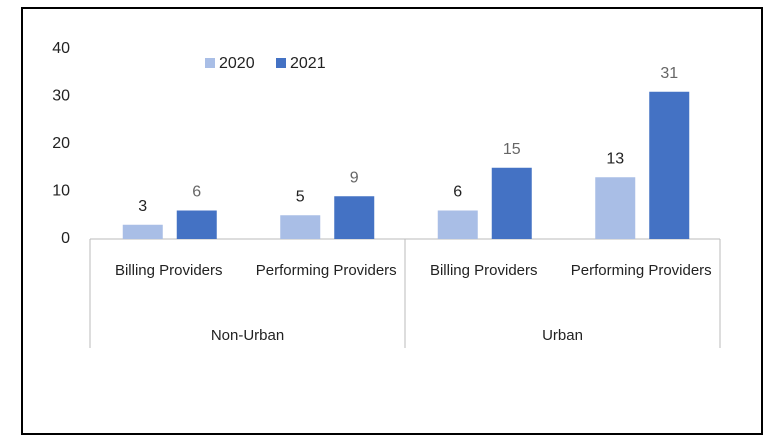  What do you see at coordinates (247, 335) in the screenshot?
I see `group-label: Non-Urban` at bounding box center [247, 335].